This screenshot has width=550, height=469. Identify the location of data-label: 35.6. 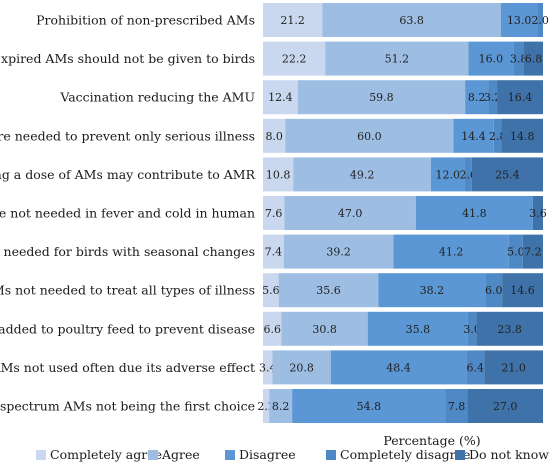
(328, 290).